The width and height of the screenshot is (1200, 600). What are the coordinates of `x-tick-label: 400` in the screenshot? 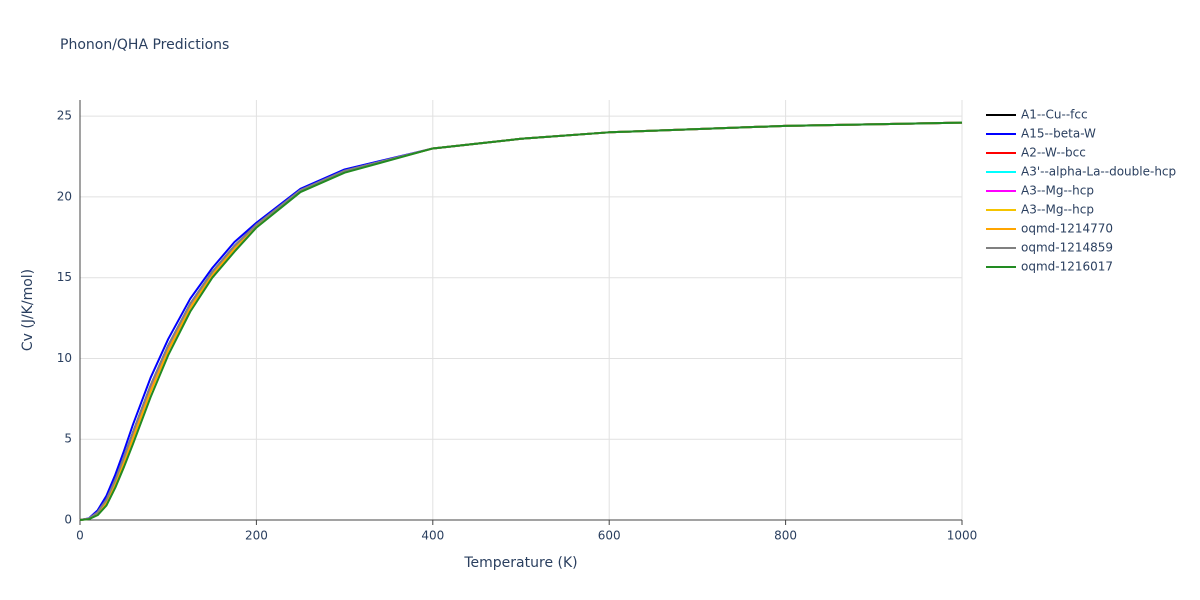 It's located at (432, 536).